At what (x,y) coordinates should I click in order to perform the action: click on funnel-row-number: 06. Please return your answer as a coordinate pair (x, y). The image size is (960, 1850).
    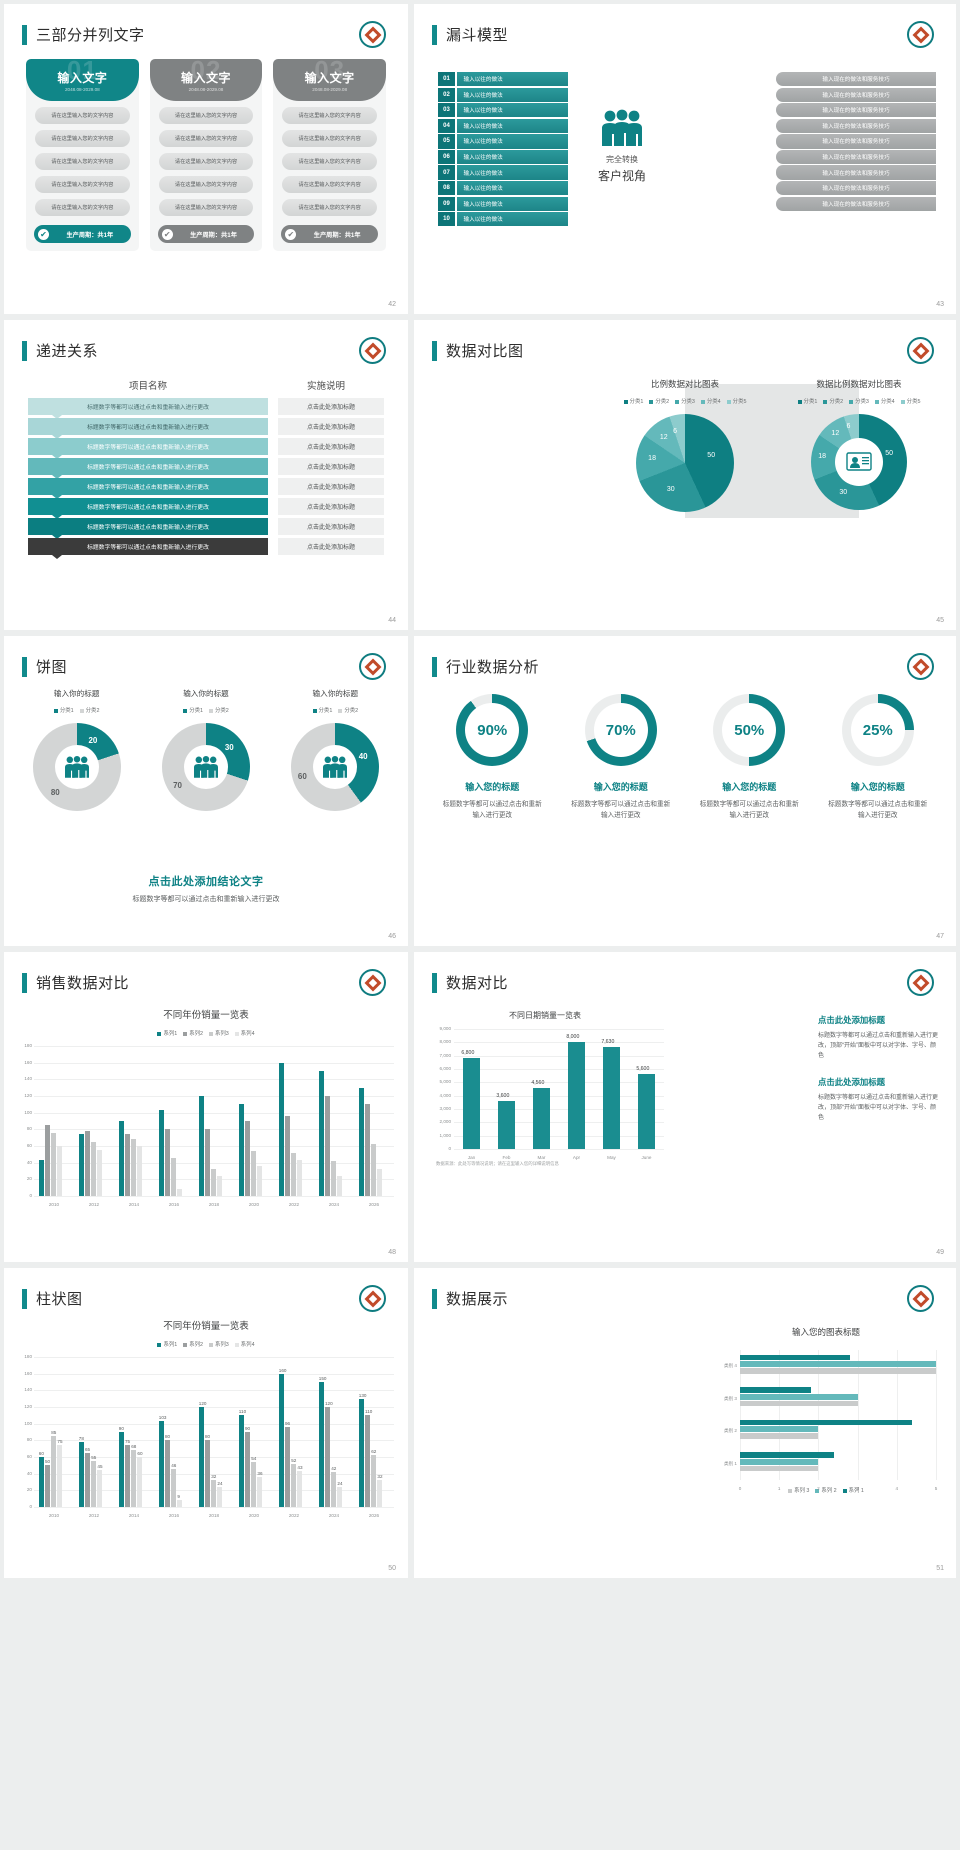
    Looking at the image, I should click on (446, 157).